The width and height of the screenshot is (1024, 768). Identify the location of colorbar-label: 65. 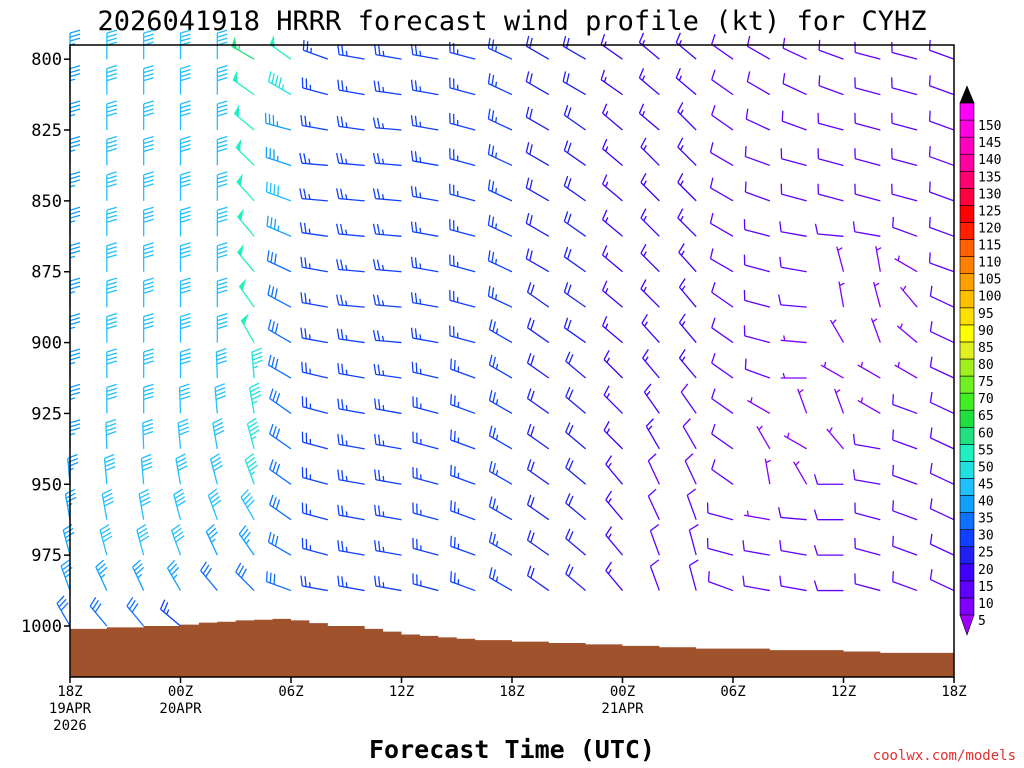
(986, 416).